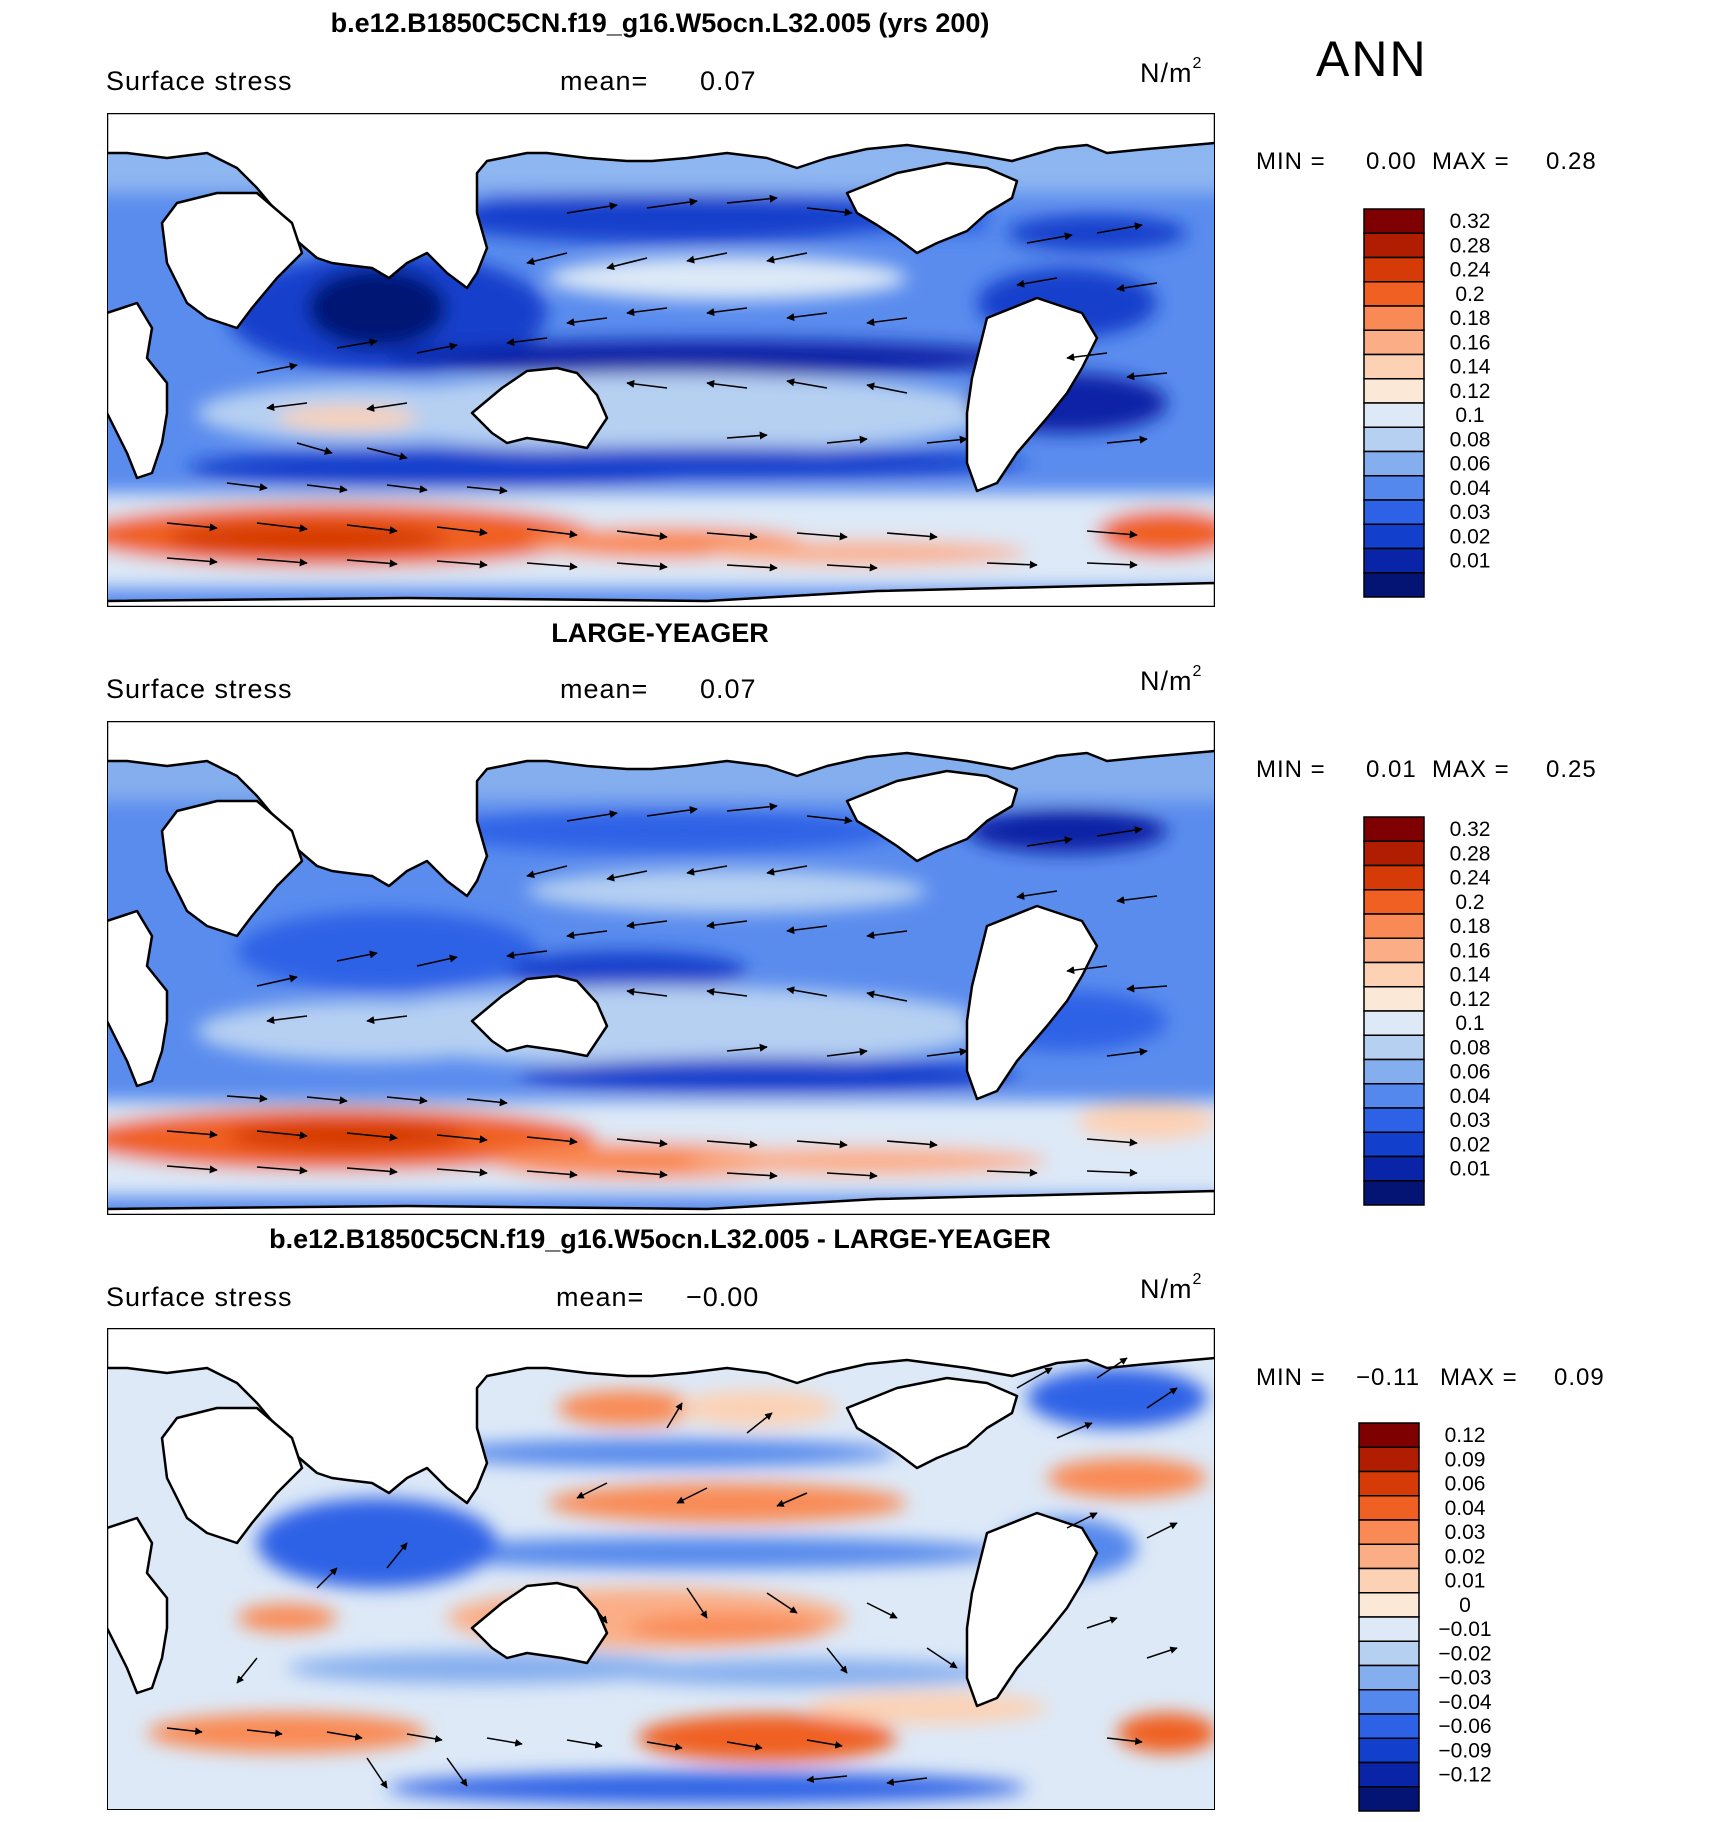 This screenshot has width=1710, height=1822. Describe the element at coordinates (1579, 1377) in the screenshot. I see `panel-3-max-value: 0.09` at that location.